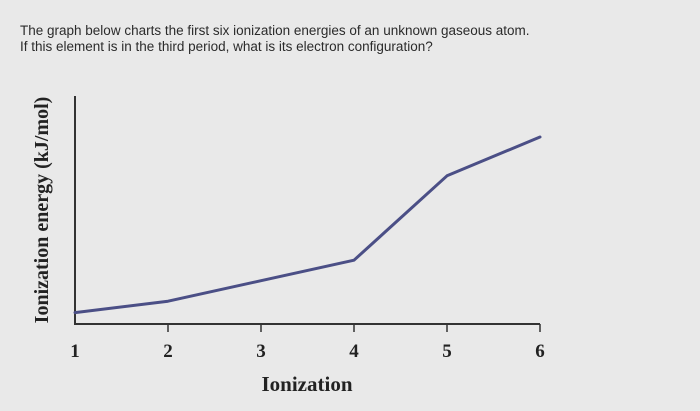 This screenshot has height=411, width=700. What do you see at coordinates (306, 384) in the screenshot?
I see `x-axis-label: Ionization` at bounding box center [306, 384].